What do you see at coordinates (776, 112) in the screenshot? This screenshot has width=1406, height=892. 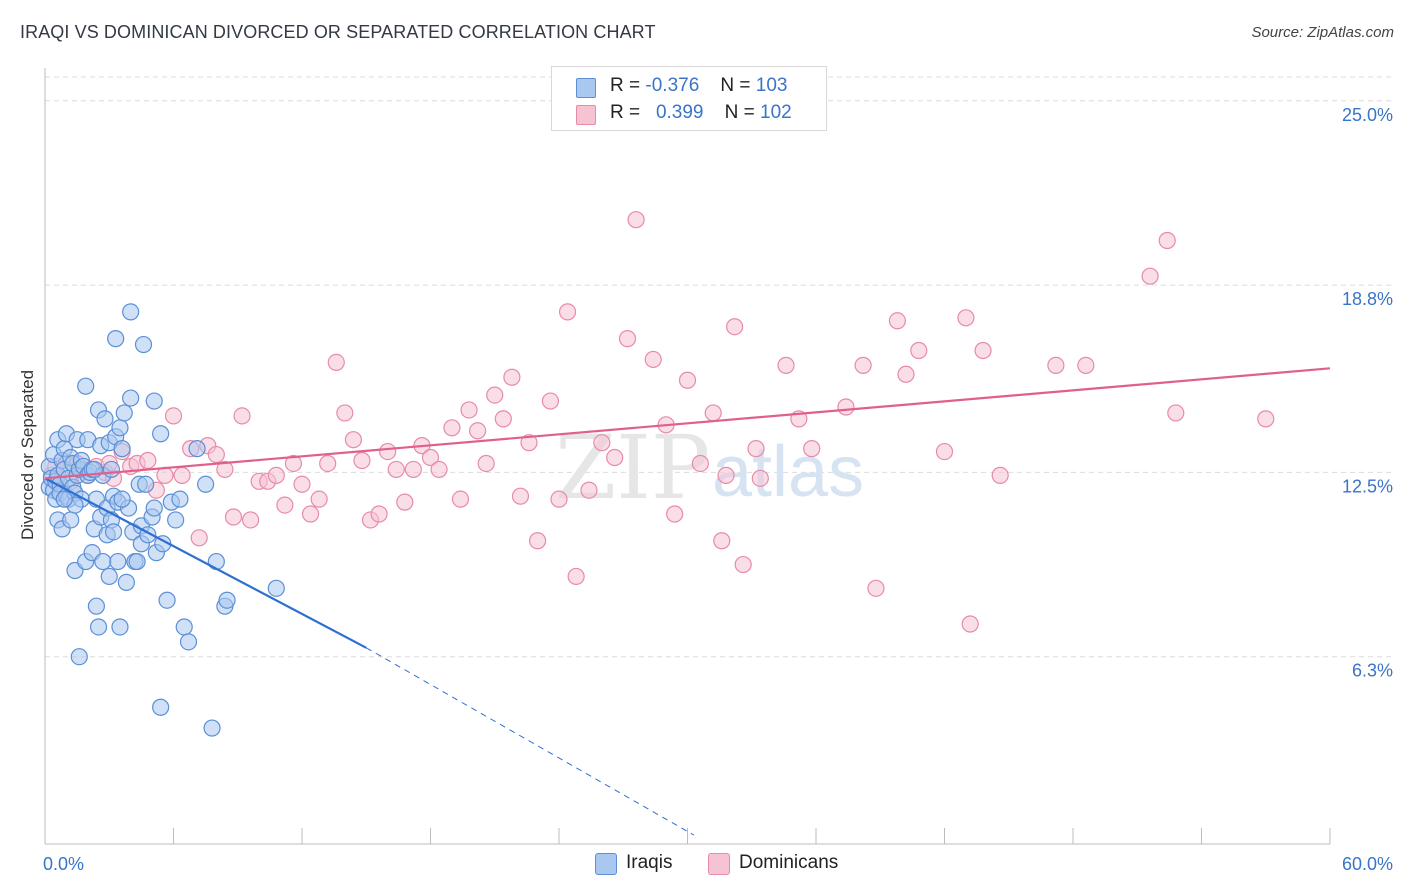 I see `legend-n-value-dominicans: 102` at bounding box center [776, 112].